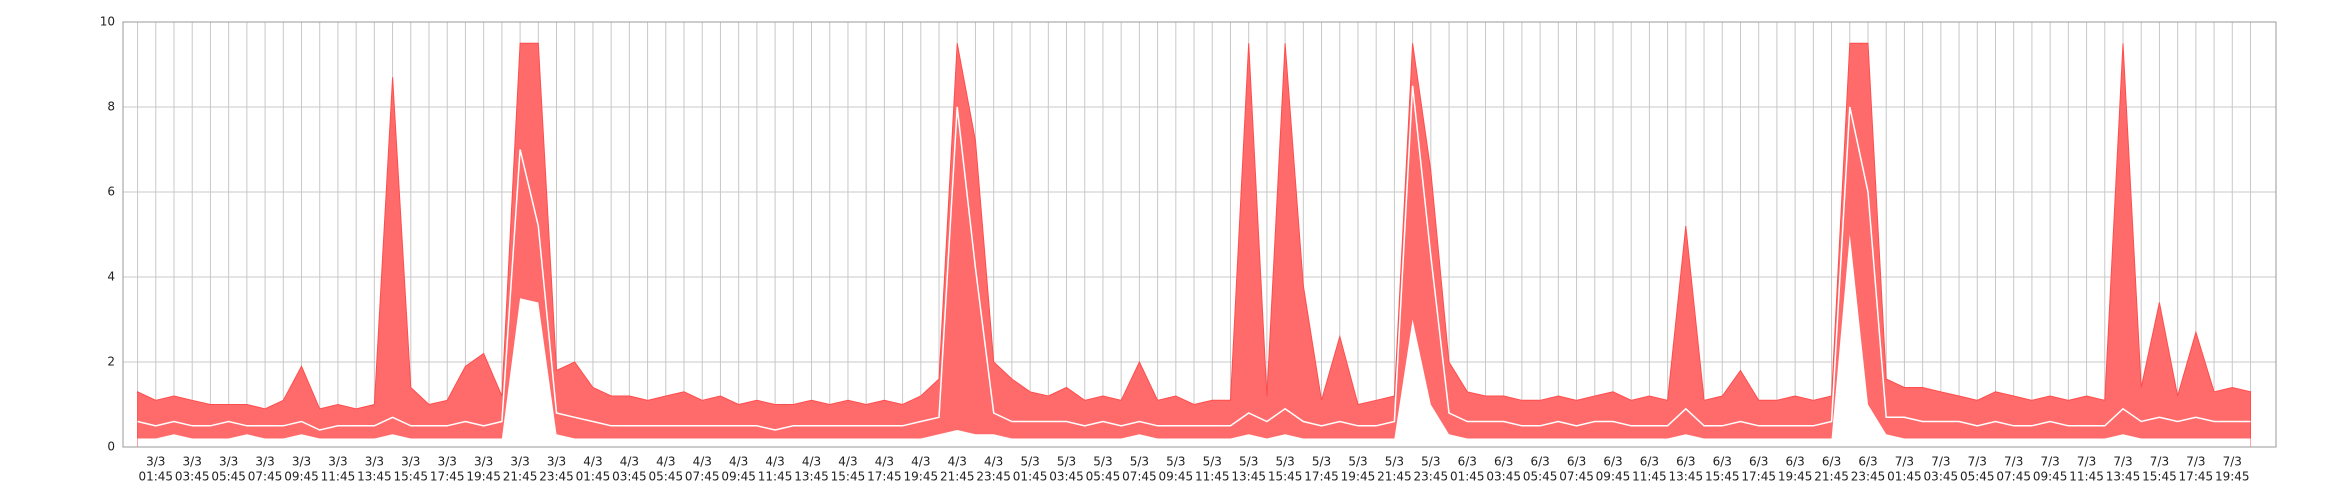 Image resolution: width=2340 pixels, height=500 pixels. I want to click on y-tick-label: 2, so click(111, 362).